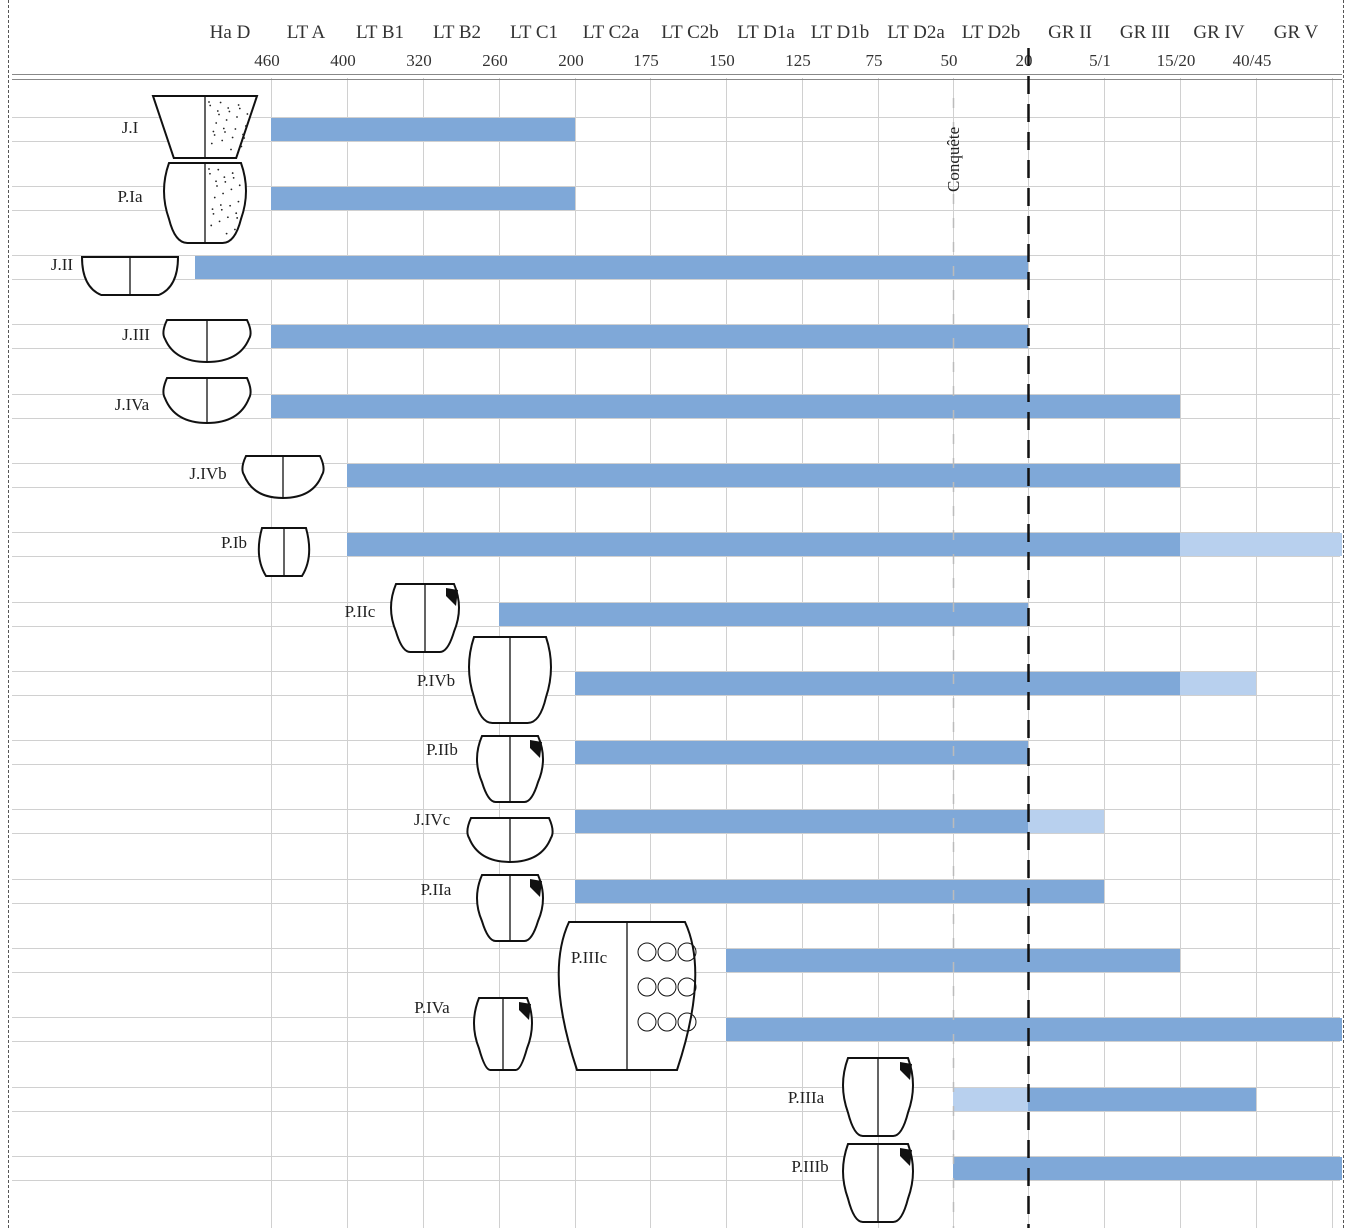  What do you see at coordinates (766, 32) in the screenshot?
I see `period-label: LT D1a` at bounding box center [766, 32].